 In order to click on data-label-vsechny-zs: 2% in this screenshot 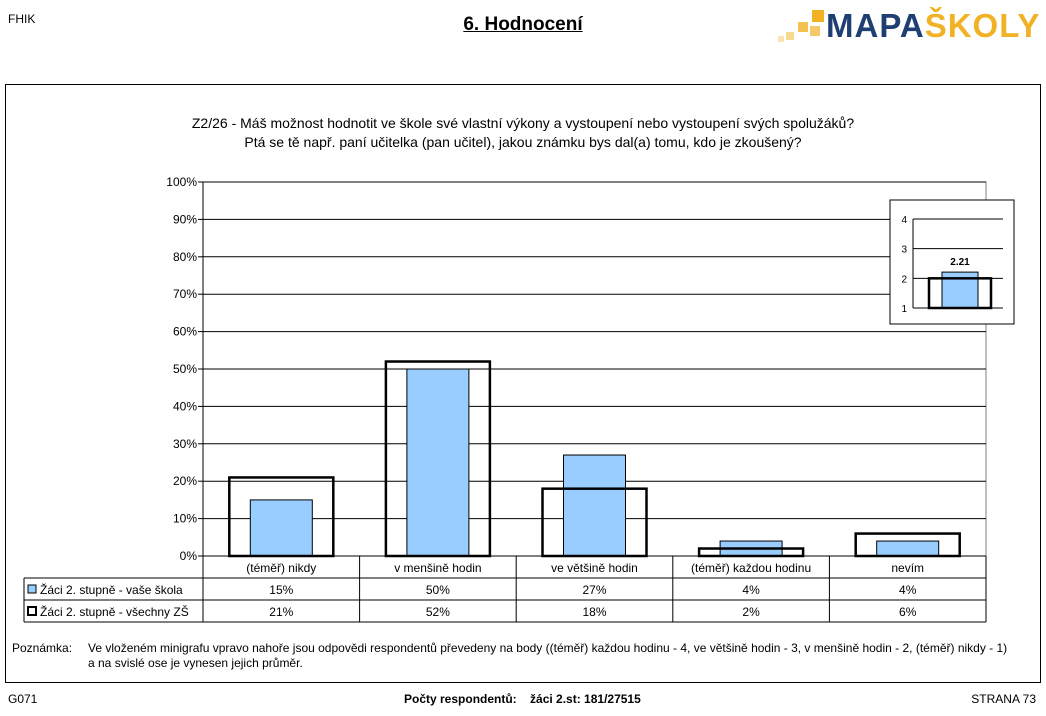, I will do `click(751, 612)`.